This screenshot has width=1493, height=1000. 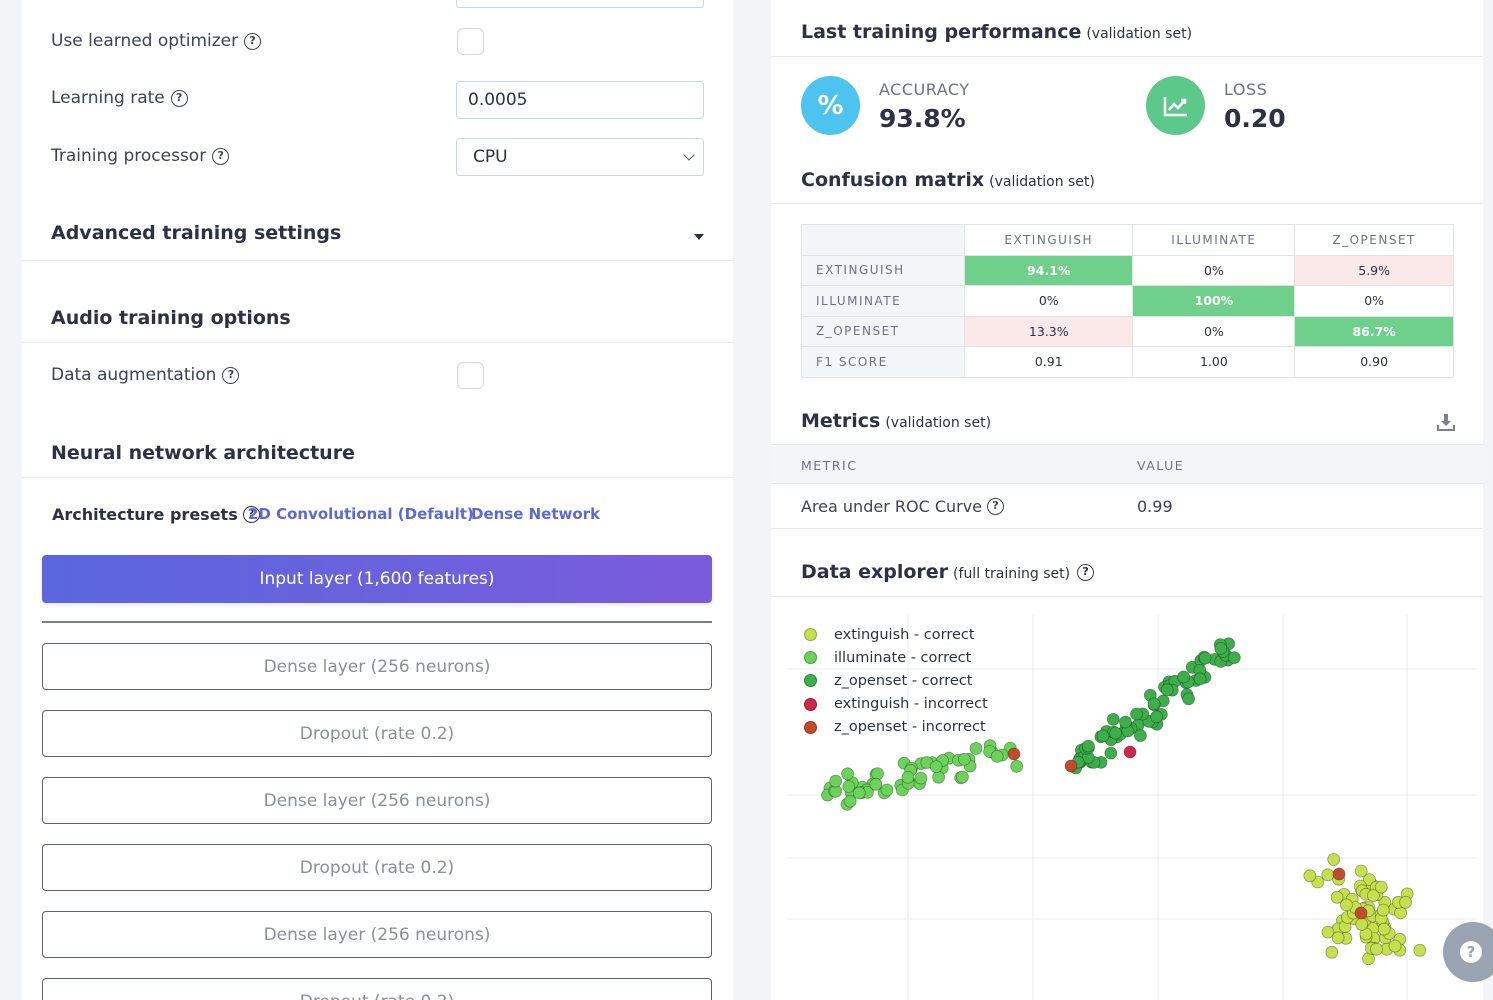 What do you see at coordinates (1139, 34) in the screenshot?
I see `performance-subtitle: (validation set)` at bounding box center [1139, 34].